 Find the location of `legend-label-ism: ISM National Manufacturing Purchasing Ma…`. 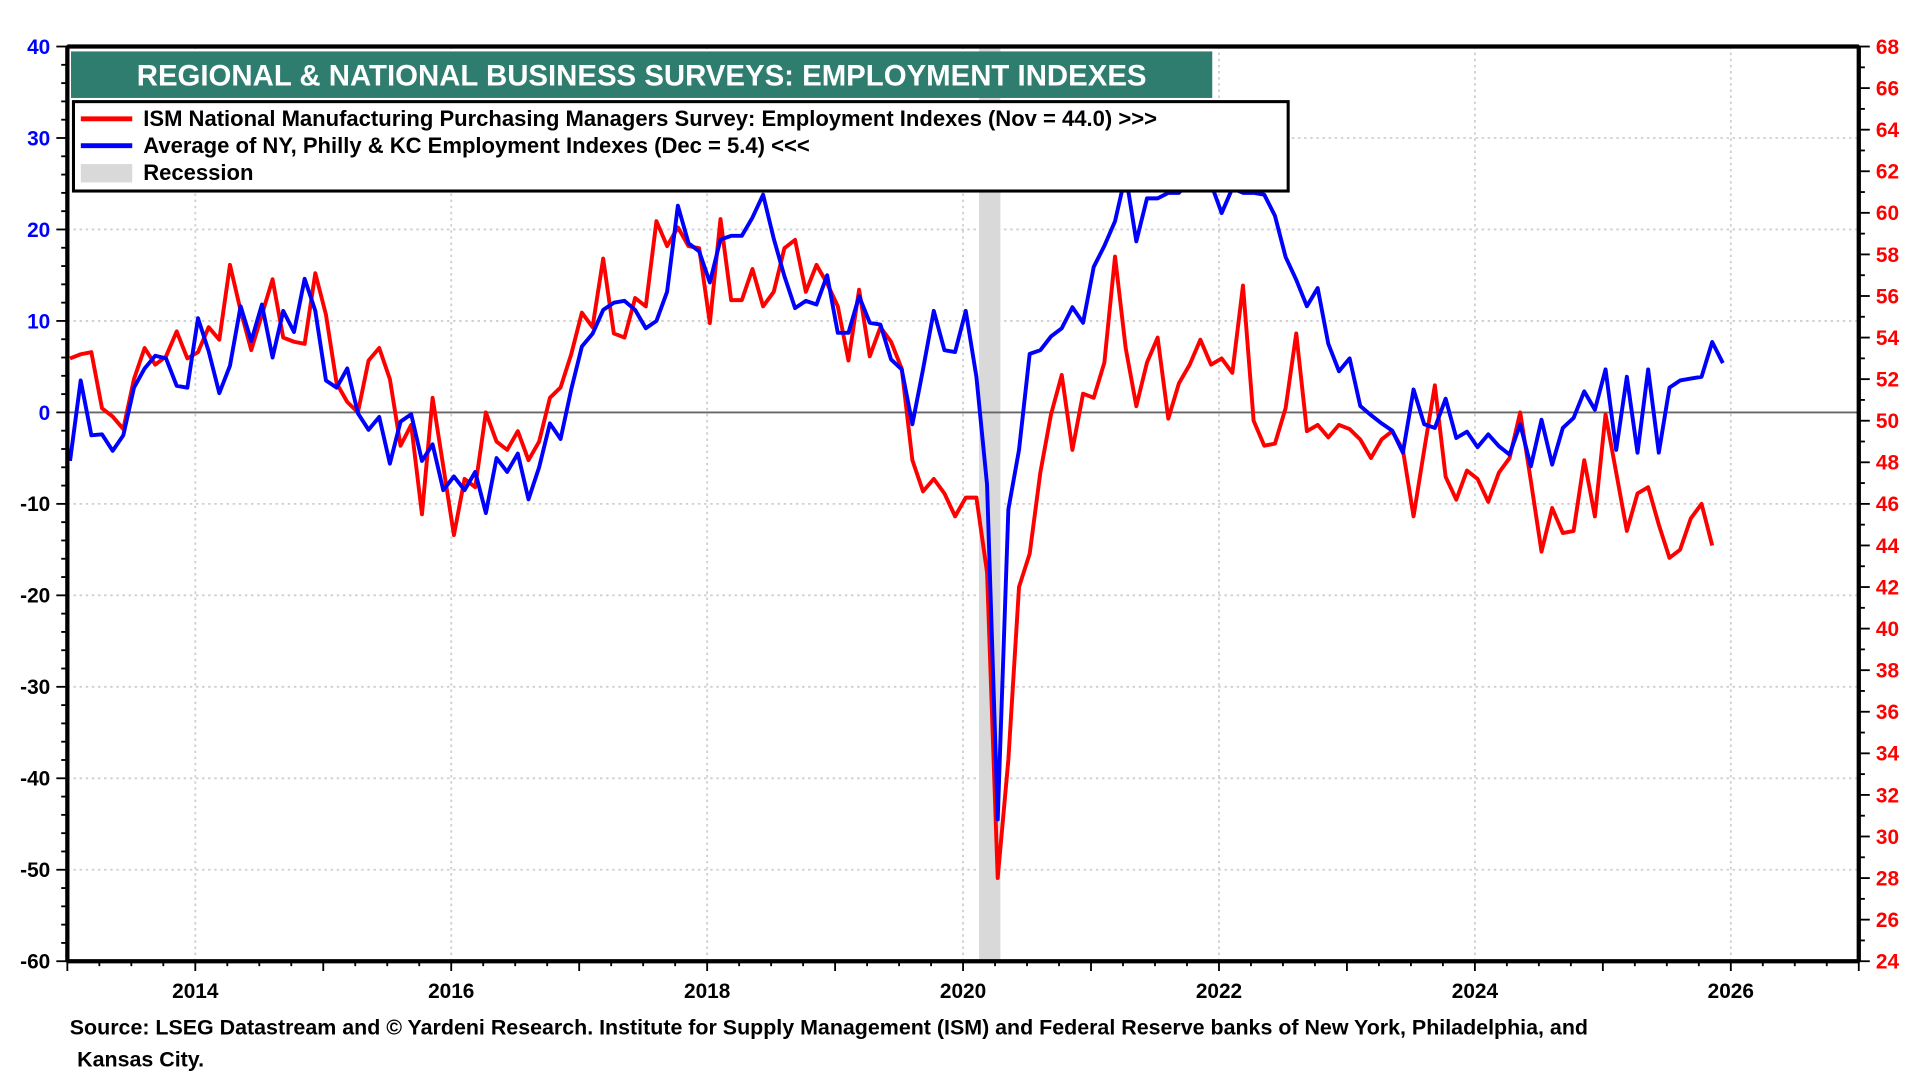

legend-label-ism: ISM National Manufacturing Purchasing Ma… is located at coordinates (650, 118).